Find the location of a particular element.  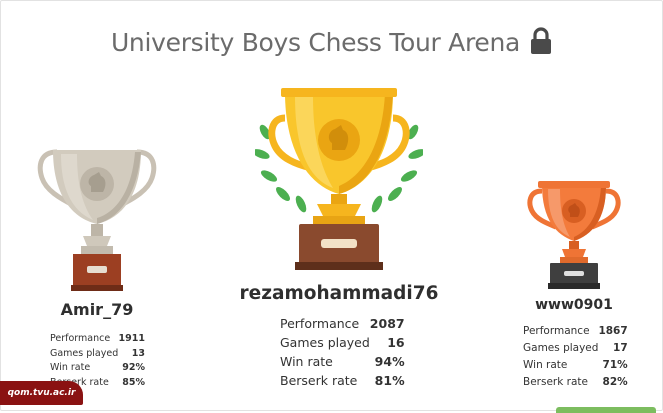

lock-icon is located at coordinates (541, 44).